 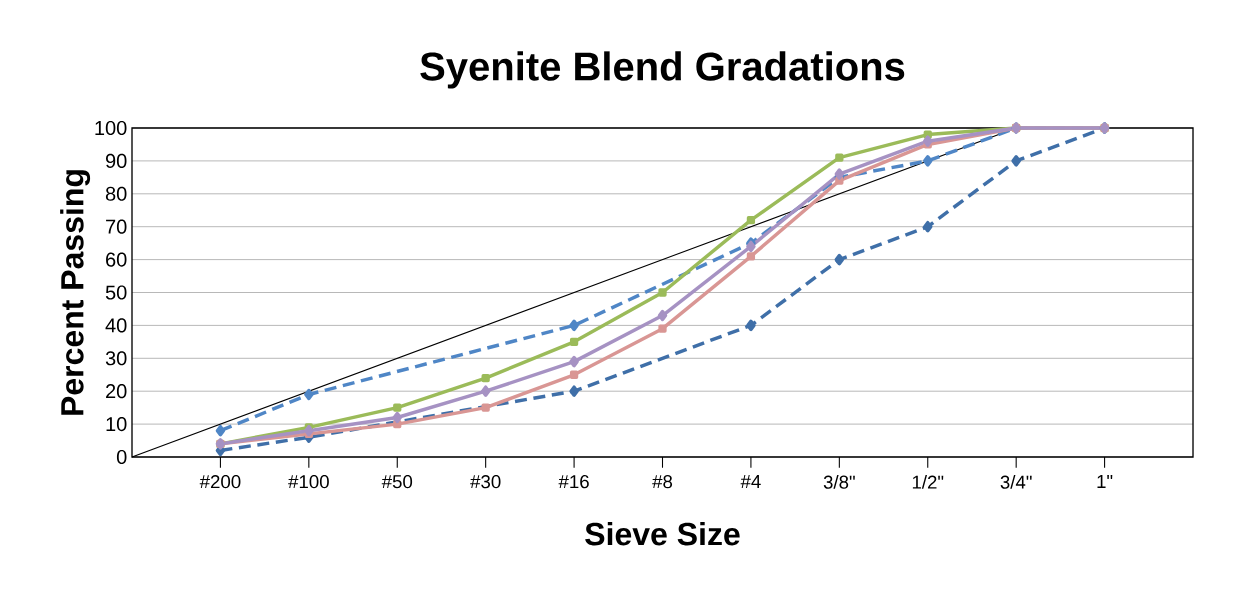 I want to click on x-tick-label: #16, so click(x=573, y=482).